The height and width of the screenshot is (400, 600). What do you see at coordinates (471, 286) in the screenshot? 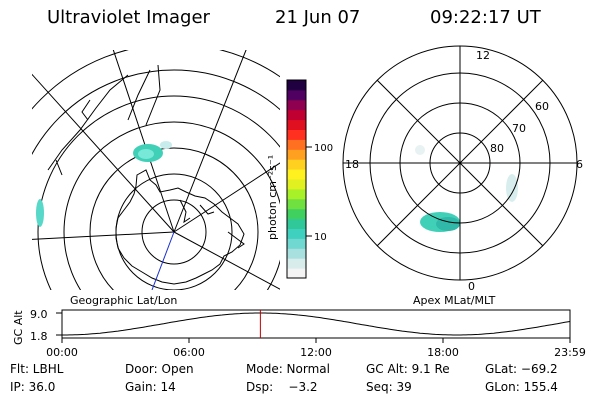
I see `mlt-label-0: 0` at bounding box center [471, 286].